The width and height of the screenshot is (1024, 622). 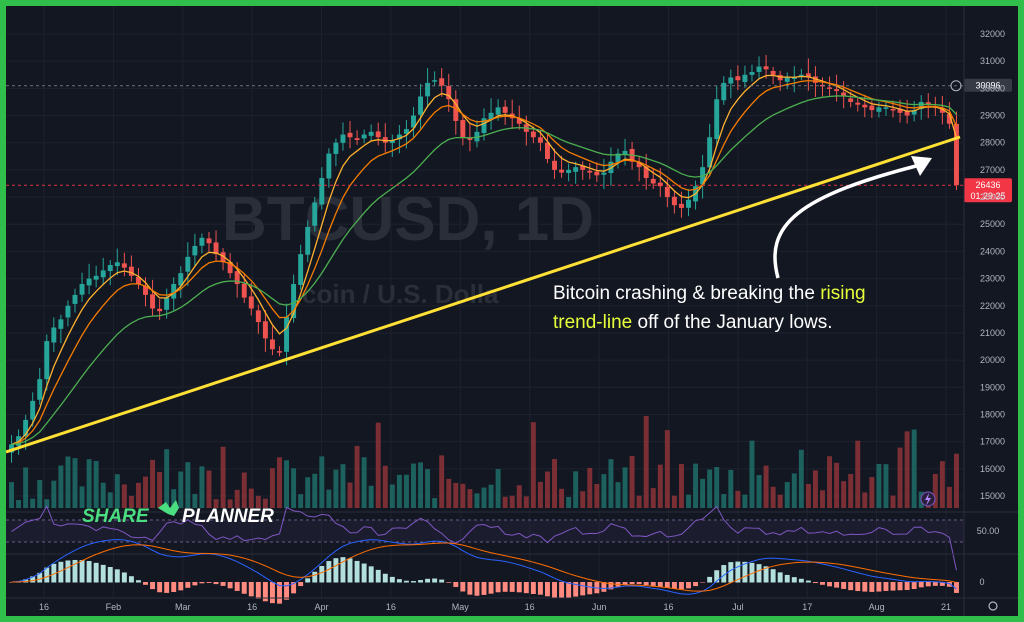 What do you see at coordinates (228, 516) in the screenshot?
I see `logo-planner: PLANNER` at bounding box center [228, 516].